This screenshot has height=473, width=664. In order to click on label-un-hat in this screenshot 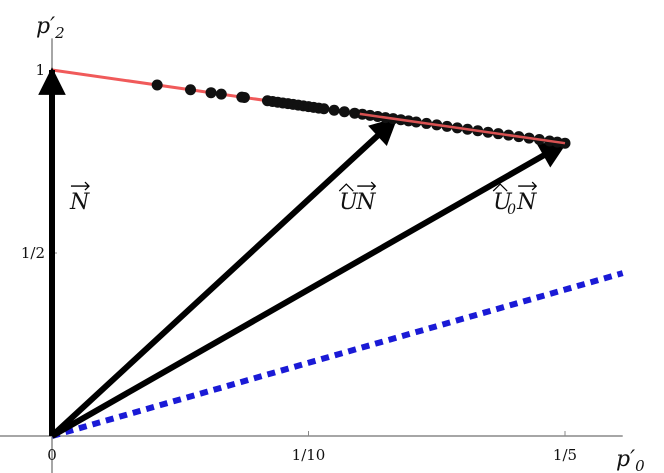, I will do `click(346, 187)`.